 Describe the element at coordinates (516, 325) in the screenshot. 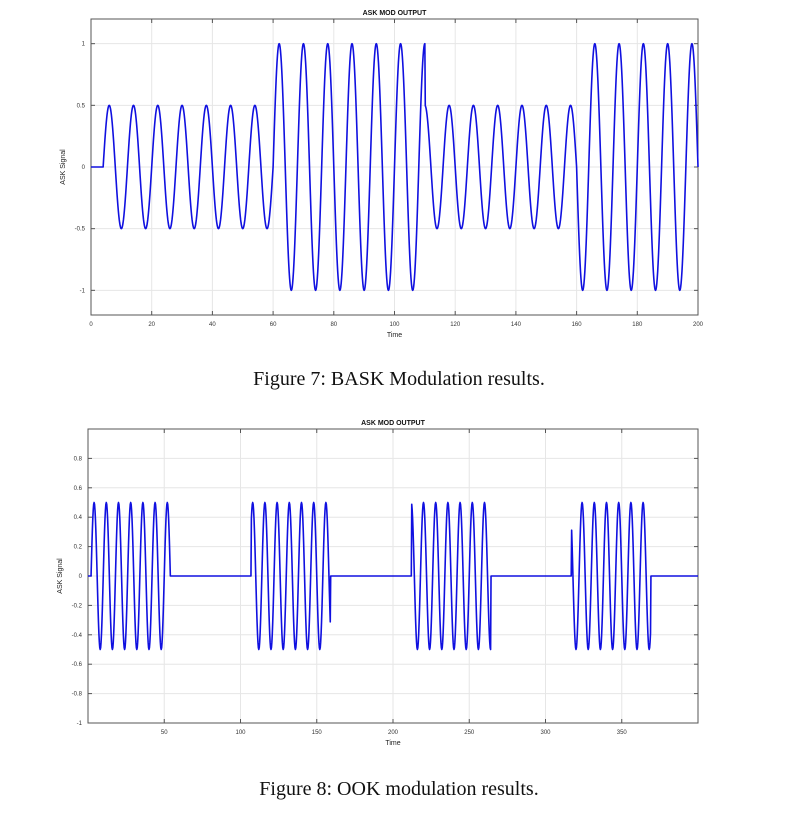

I see `x-tick-label: 140` at that location.